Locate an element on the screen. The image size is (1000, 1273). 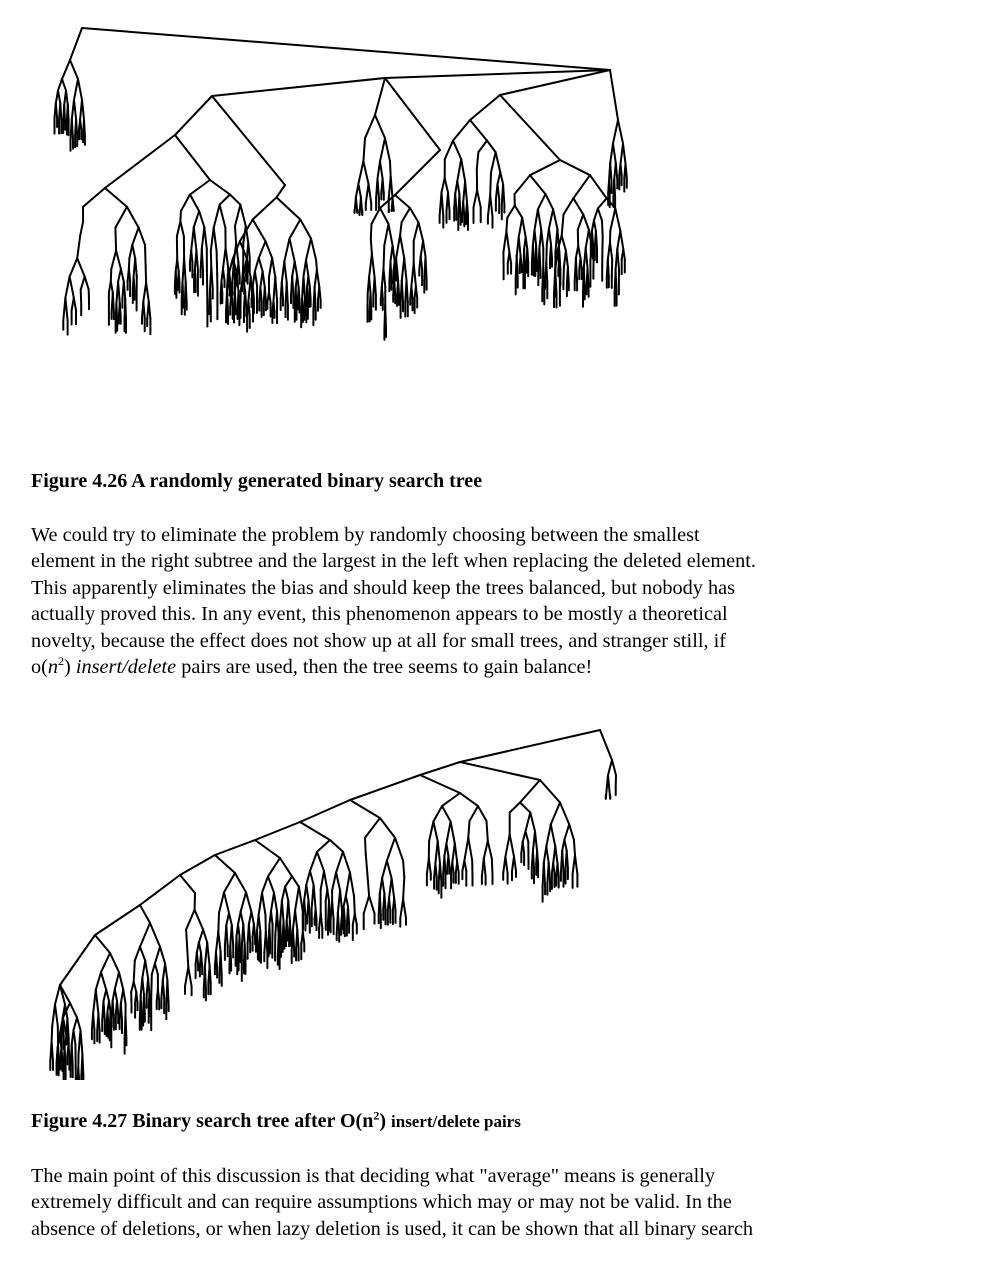
caption-exponent: 2 is located at coordinates (376, 1115).